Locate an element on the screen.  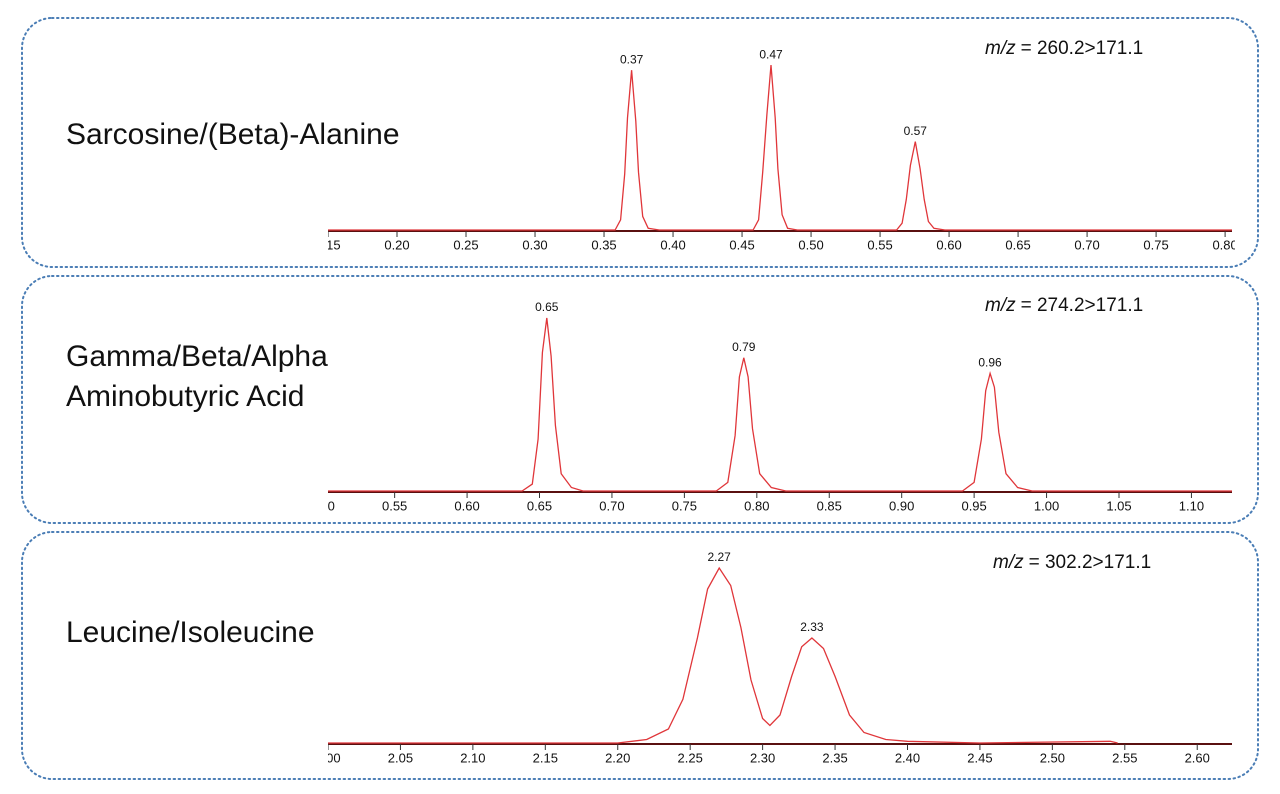
x-tick-label: 2.60 is located at coordinates (1197, 757).